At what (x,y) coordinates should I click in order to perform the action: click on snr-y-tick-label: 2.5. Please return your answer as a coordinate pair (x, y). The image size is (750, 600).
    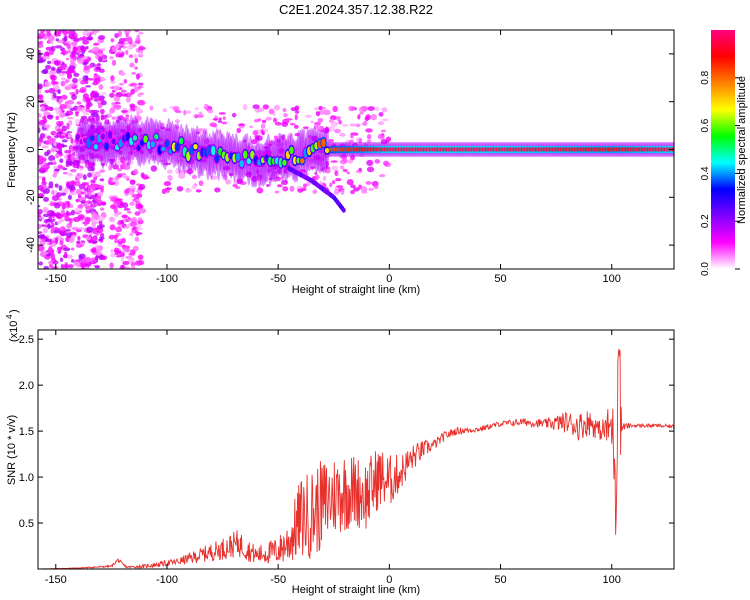
    Looking at the image, I should click on (26, 340).